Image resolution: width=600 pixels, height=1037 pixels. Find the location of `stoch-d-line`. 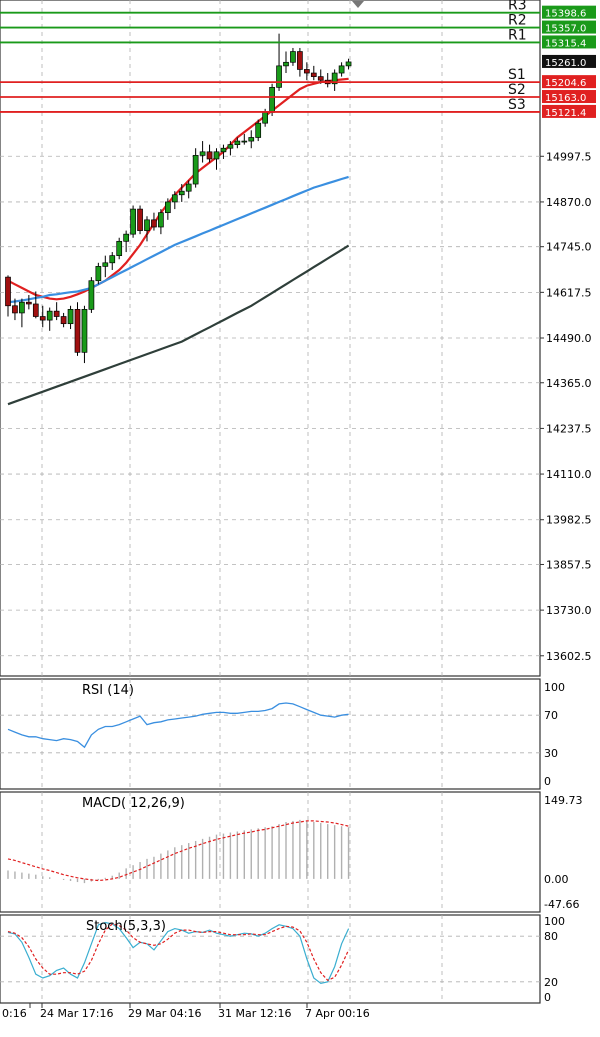

stoch-d-line is located at coordinates (178, 952).